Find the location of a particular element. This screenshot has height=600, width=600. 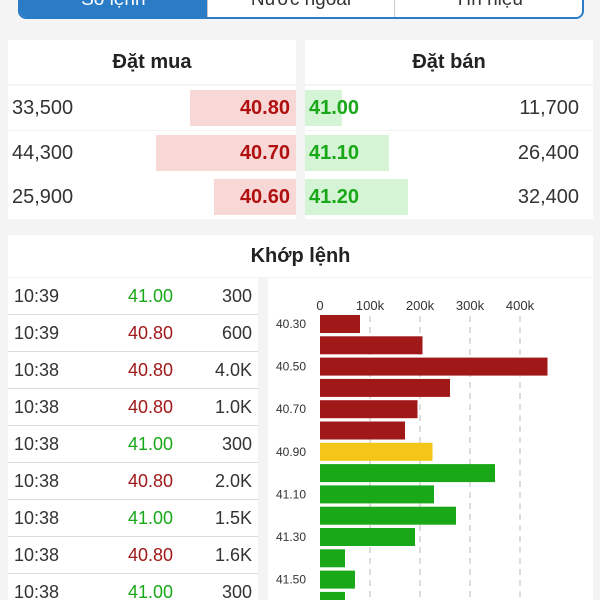

sell-price: 41.00 is located at coordinates (334, 108).